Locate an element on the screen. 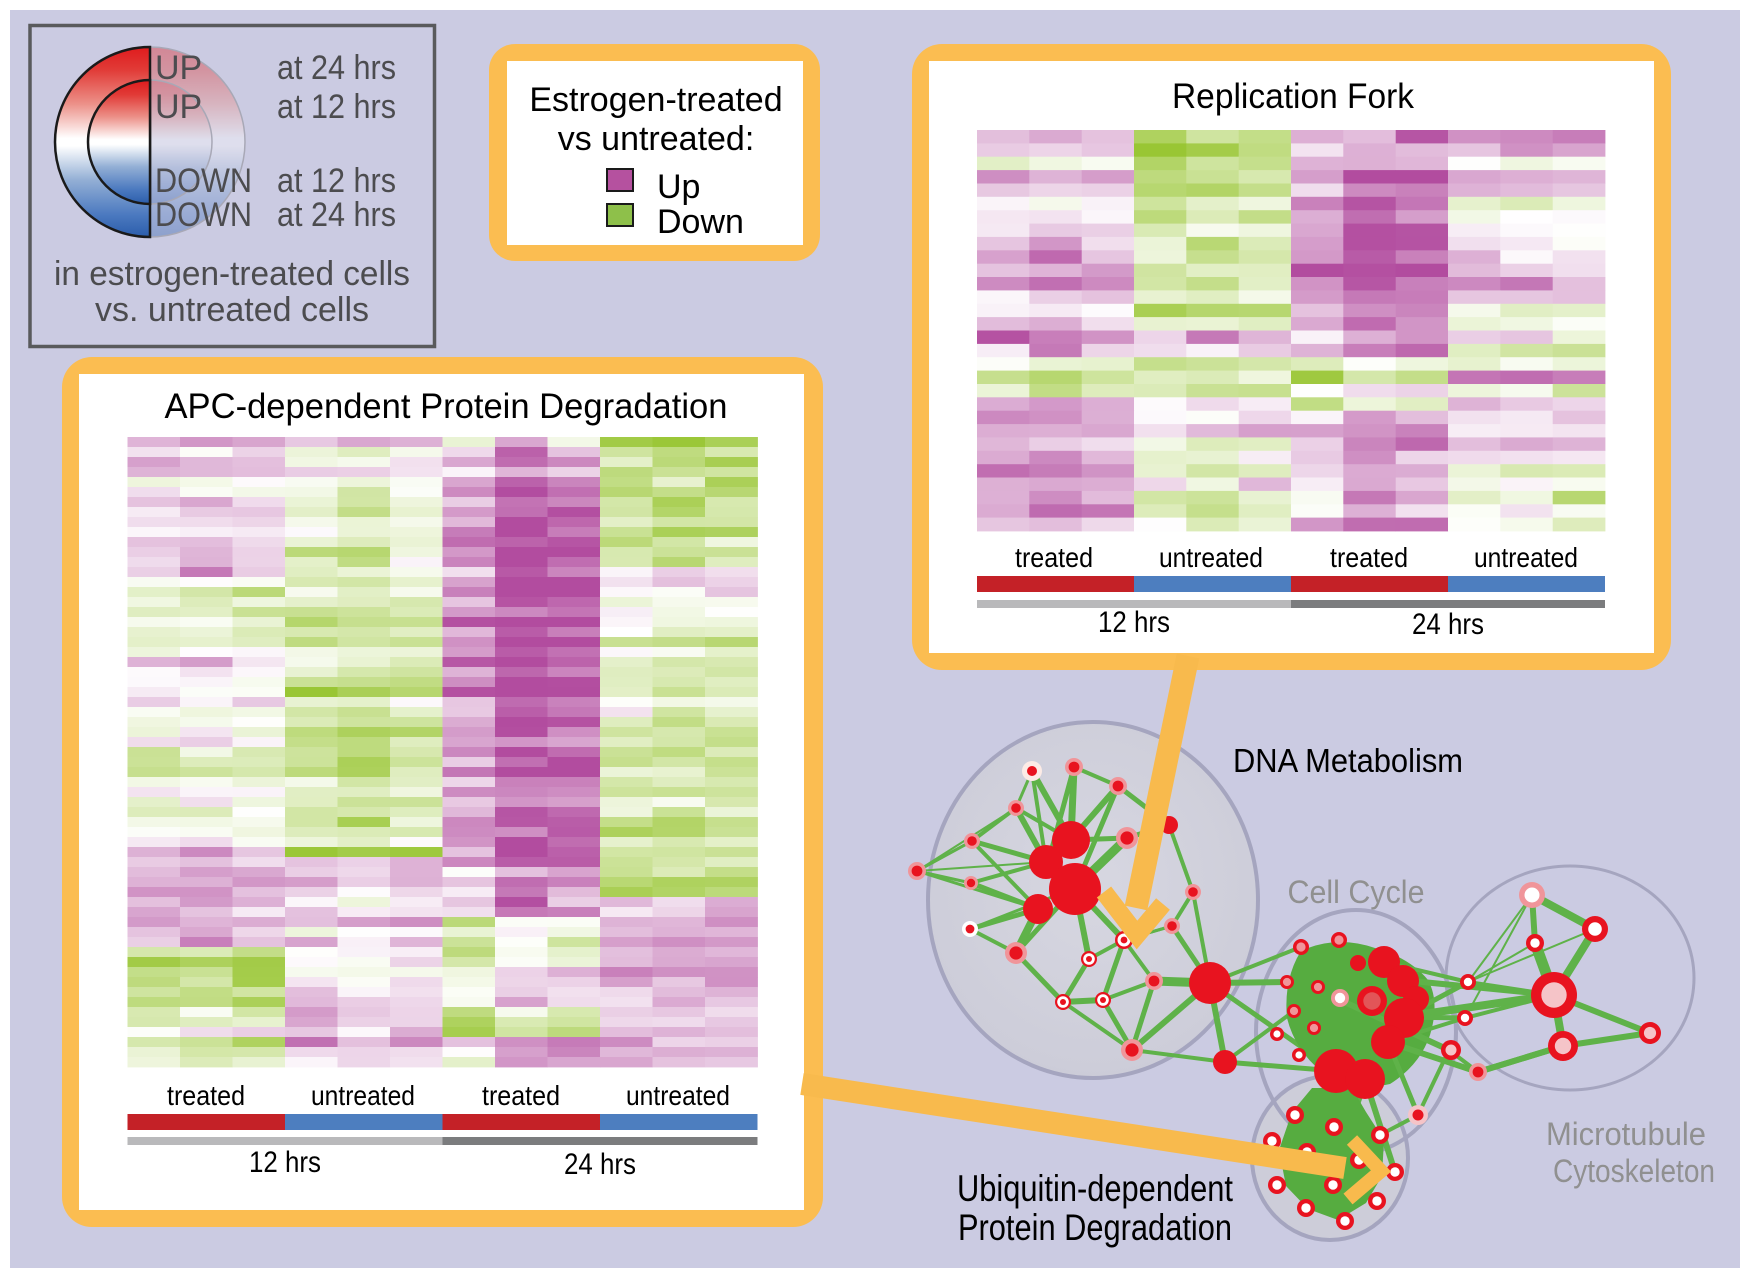  svg-text: Protein Degradation is located at coordinates (1095, 1227).